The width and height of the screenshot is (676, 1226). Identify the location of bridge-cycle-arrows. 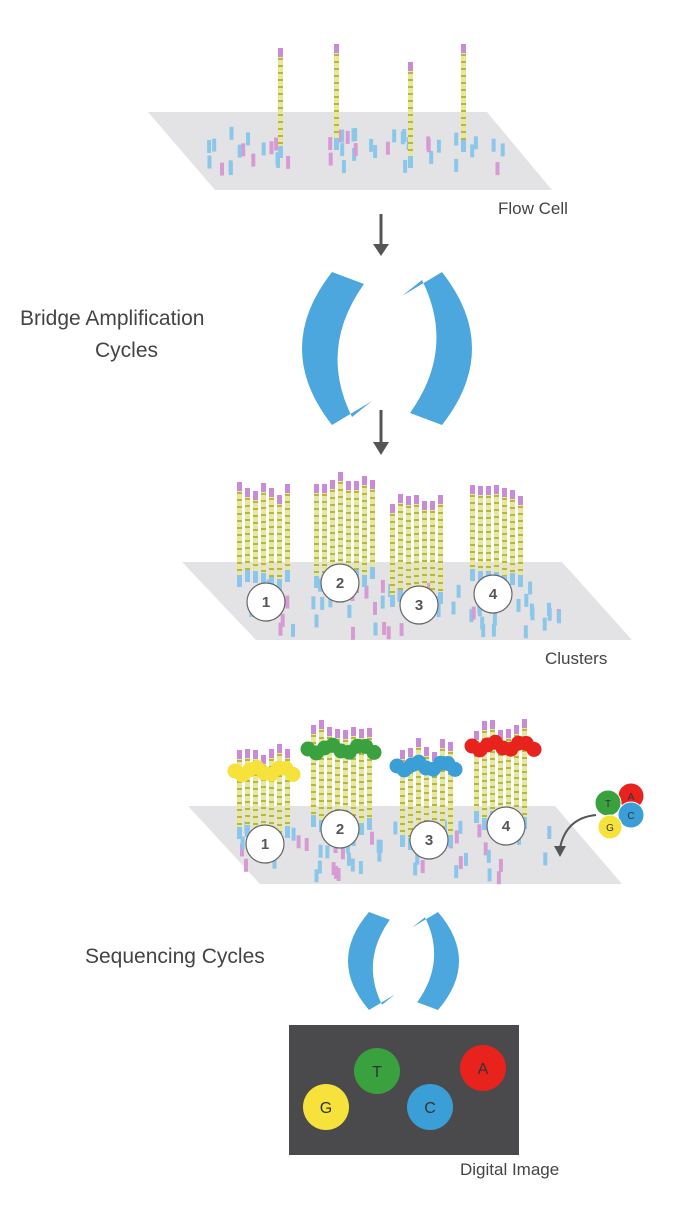
(387, 348).